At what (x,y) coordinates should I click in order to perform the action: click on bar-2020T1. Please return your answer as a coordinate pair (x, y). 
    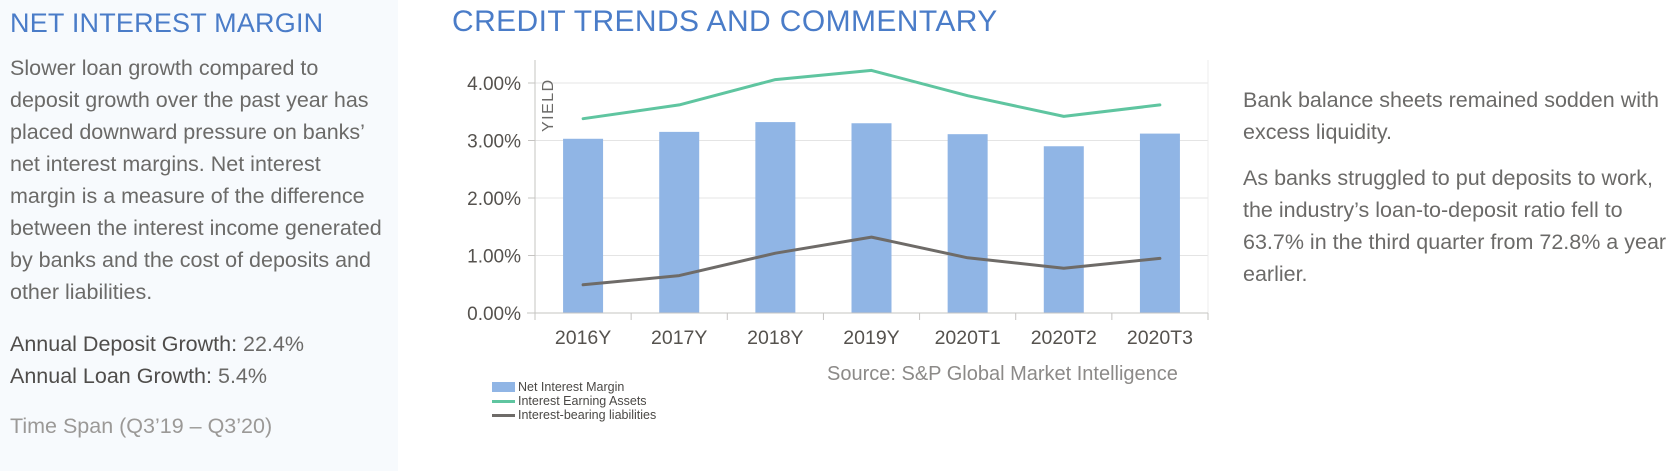
    Looking at the image, I should click on (967, 223).